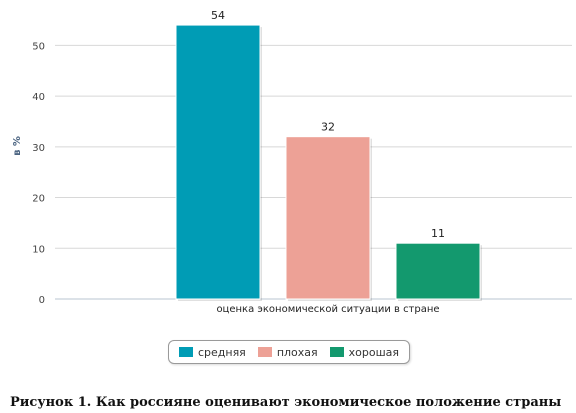 The height and width of the screenshot is (413, 576). What do you see at coordinates (221, 352) in the screenshot?
I see `legend-label: средняя` at bounding box center [221, 352].